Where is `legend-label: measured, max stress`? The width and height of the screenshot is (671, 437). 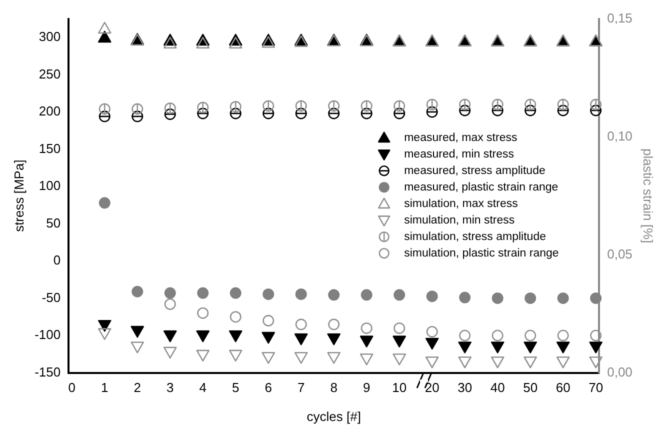
legend-label: measured, max stress is located at coordinates (461, 138).